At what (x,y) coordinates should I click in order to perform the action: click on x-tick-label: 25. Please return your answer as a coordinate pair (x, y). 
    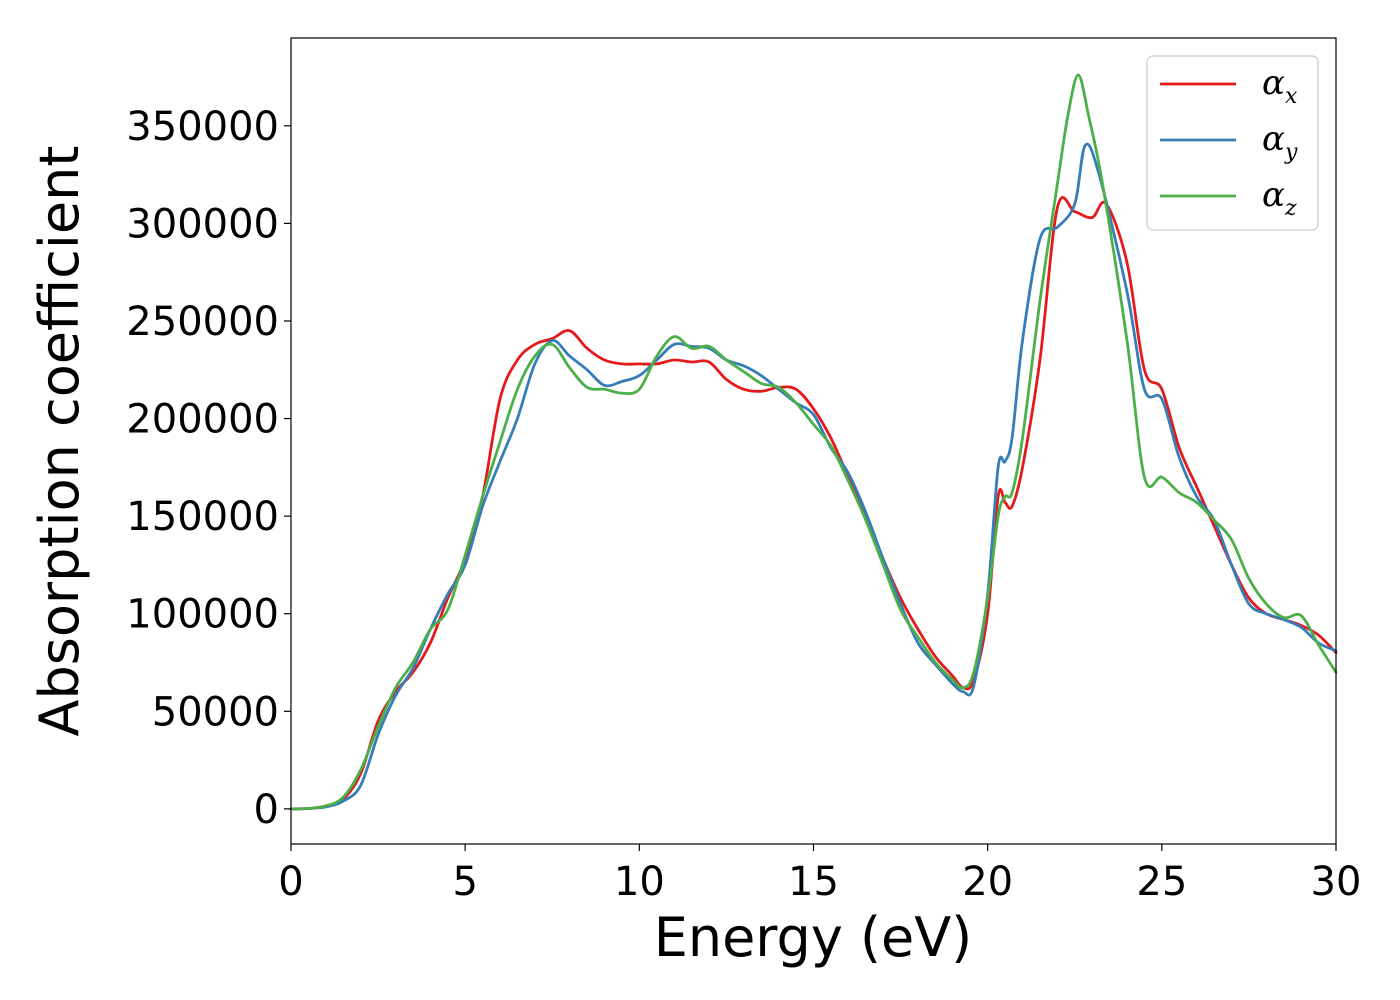
    Looking at the image, I should click on (1161, 882).